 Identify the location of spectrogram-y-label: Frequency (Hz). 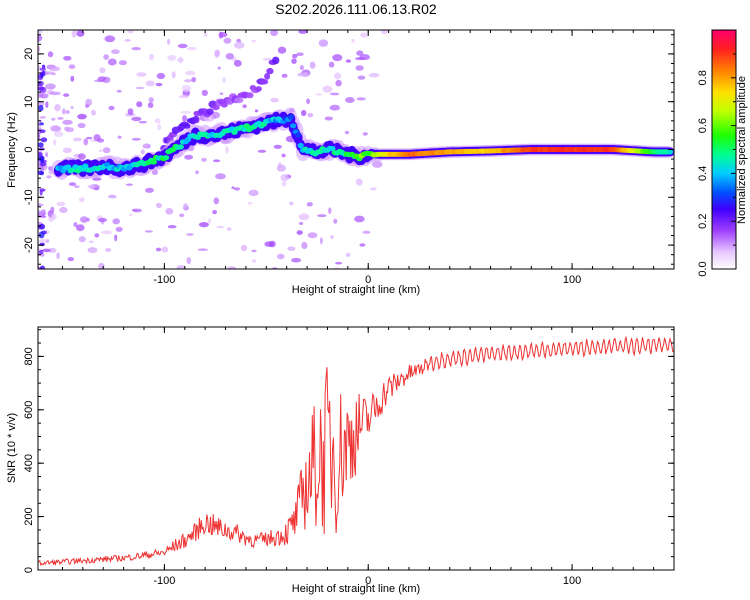
(12, 150).